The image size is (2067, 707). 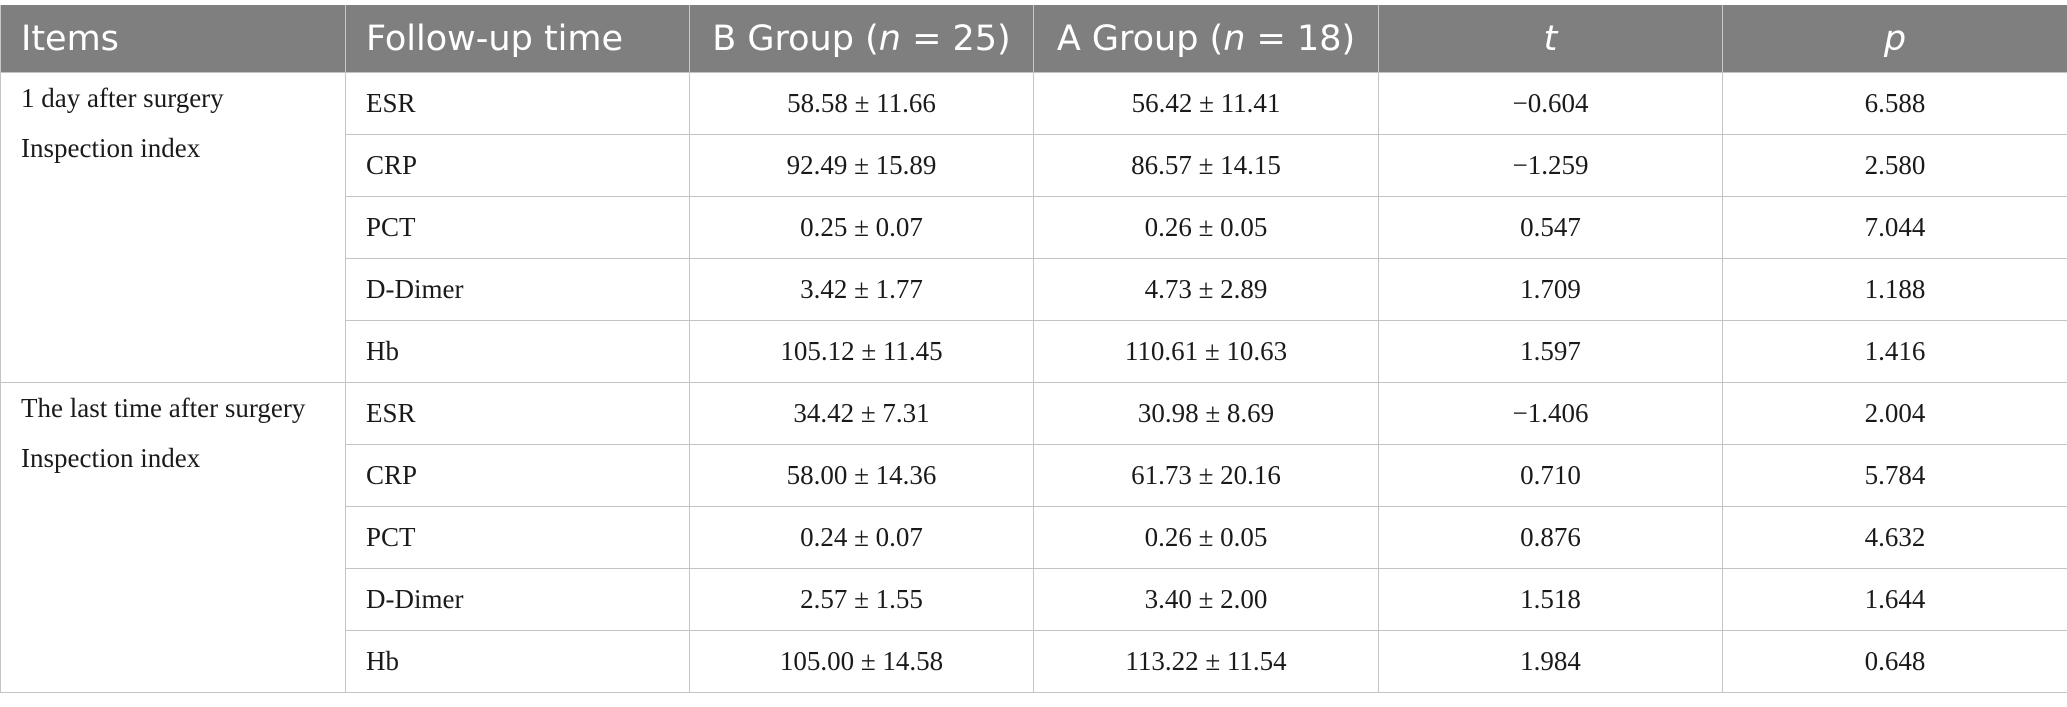 I want to click on header-a-group-suffix: = 18), so click(x=1300, y=38).